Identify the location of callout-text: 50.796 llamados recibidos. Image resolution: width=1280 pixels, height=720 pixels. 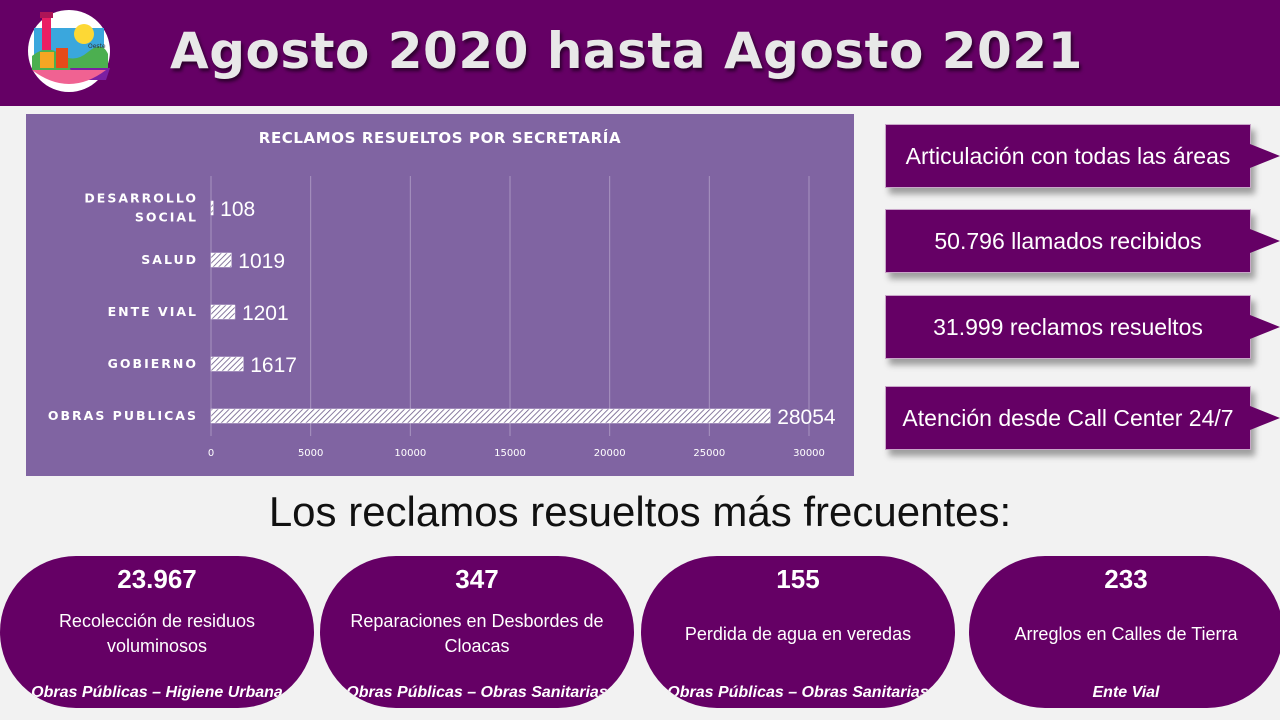
(1068, 240).